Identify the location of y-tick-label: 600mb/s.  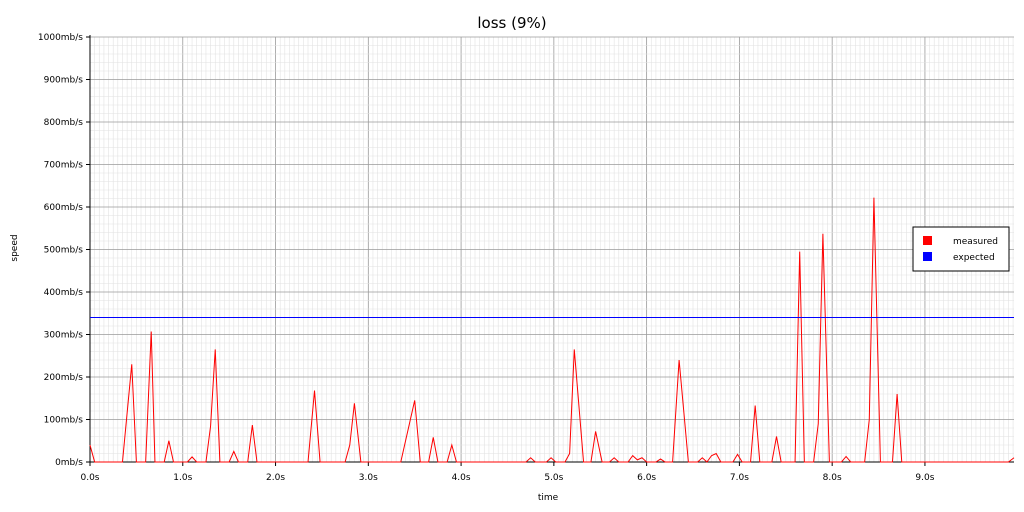
(64, 208).